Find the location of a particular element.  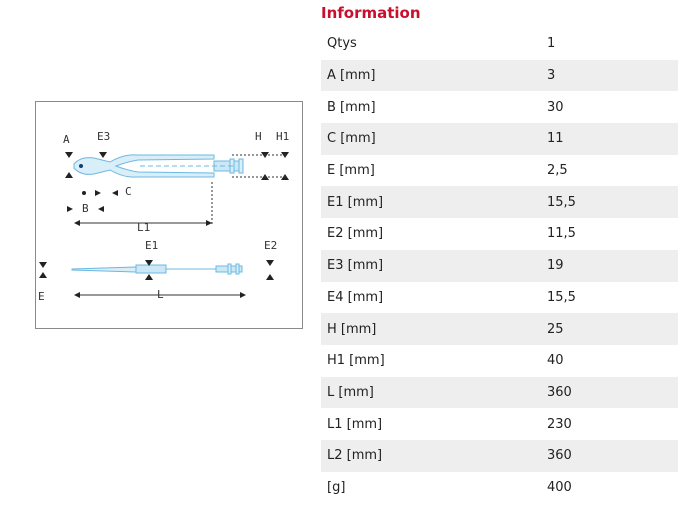

spec-label: [g] is located at coordinates (434, 487).